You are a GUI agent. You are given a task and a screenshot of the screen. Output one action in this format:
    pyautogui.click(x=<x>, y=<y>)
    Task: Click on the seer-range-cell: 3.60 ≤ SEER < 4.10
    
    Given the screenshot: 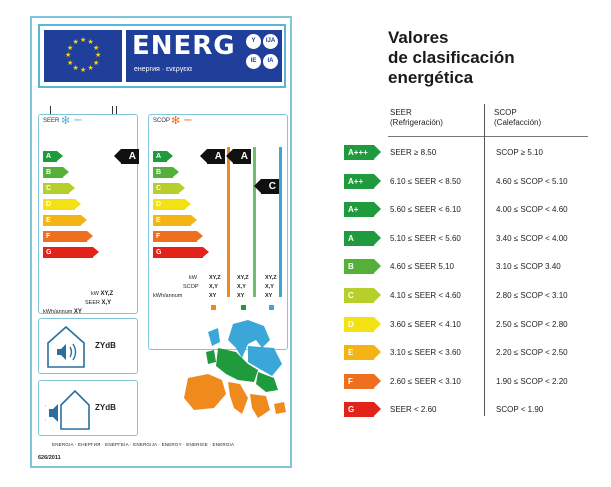 What is the action you would take?
    pyautogui.click(x=425, y=324)
    